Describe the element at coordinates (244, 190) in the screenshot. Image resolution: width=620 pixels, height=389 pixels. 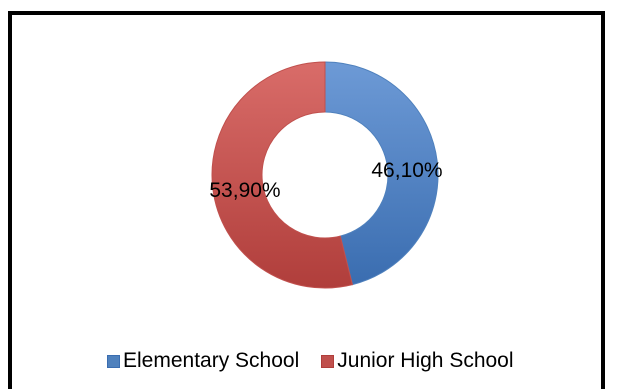
I see `data-label-junior-high-school: 53,90%` at that location.